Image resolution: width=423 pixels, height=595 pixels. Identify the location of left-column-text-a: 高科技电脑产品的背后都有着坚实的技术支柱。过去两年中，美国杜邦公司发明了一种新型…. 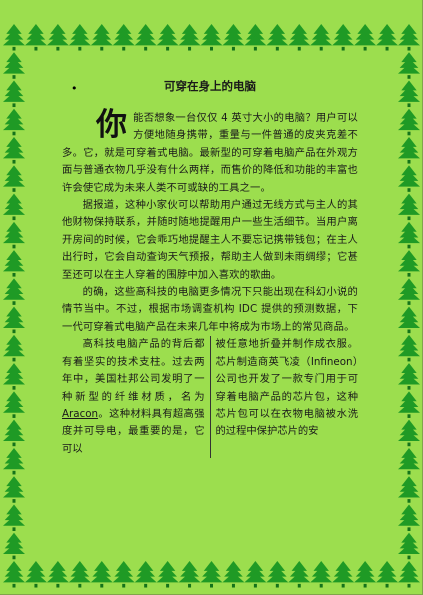
(133, 370).